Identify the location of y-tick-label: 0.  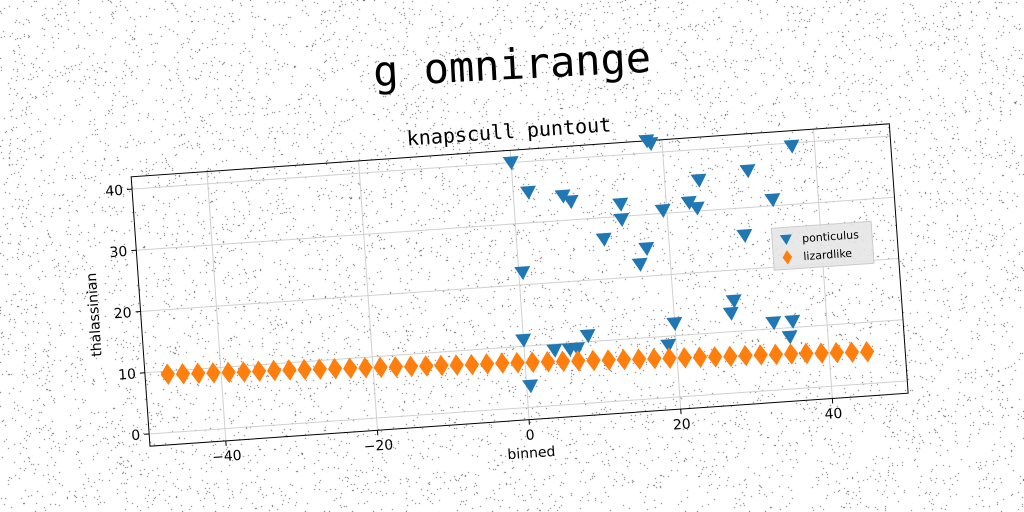
(136, 436).